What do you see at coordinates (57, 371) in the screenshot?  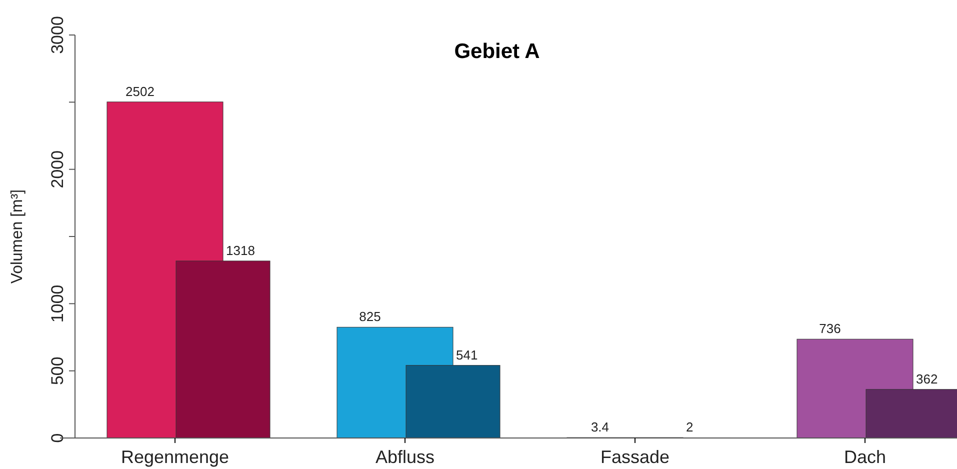 I see `y-tick-label: 500` at bounding box center [57, 371].